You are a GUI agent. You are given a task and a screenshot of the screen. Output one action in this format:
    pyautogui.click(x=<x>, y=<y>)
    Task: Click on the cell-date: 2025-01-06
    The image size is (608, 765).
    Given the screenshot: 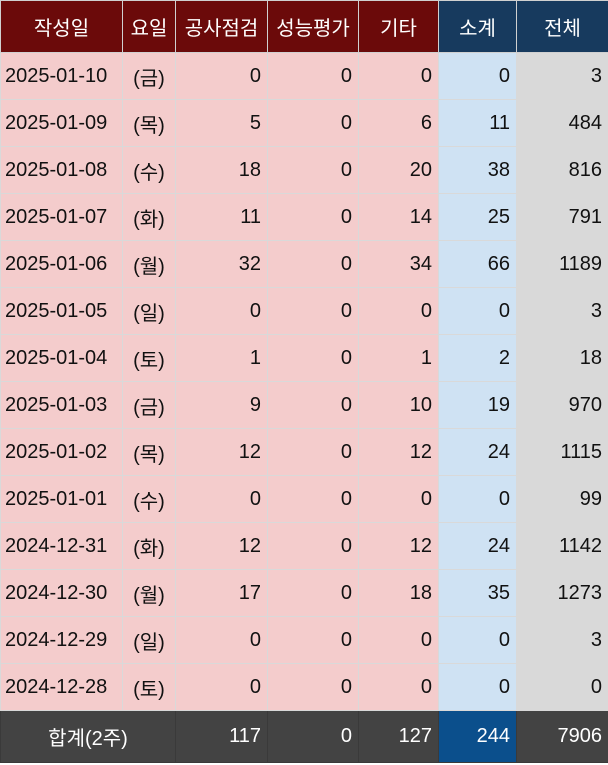 What is the action you would take?
    pyautogui.click(x=61, y=264)
    